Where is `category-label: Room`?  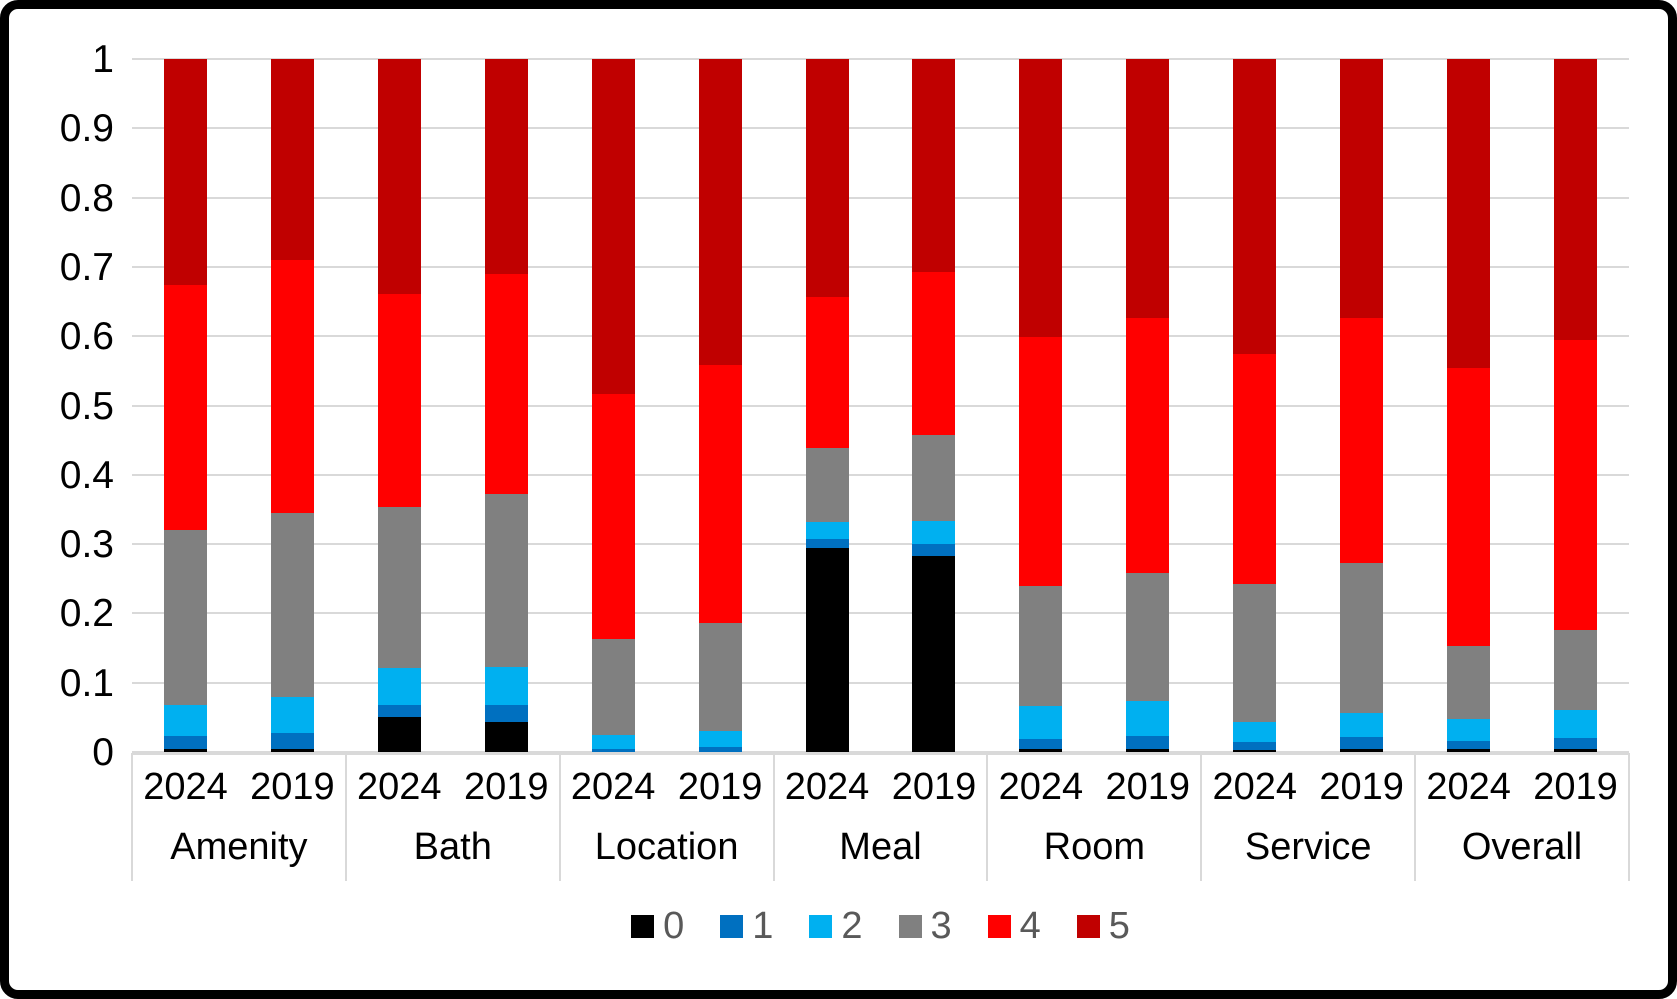 category-label: Room is located at coordinates (1094, 847).